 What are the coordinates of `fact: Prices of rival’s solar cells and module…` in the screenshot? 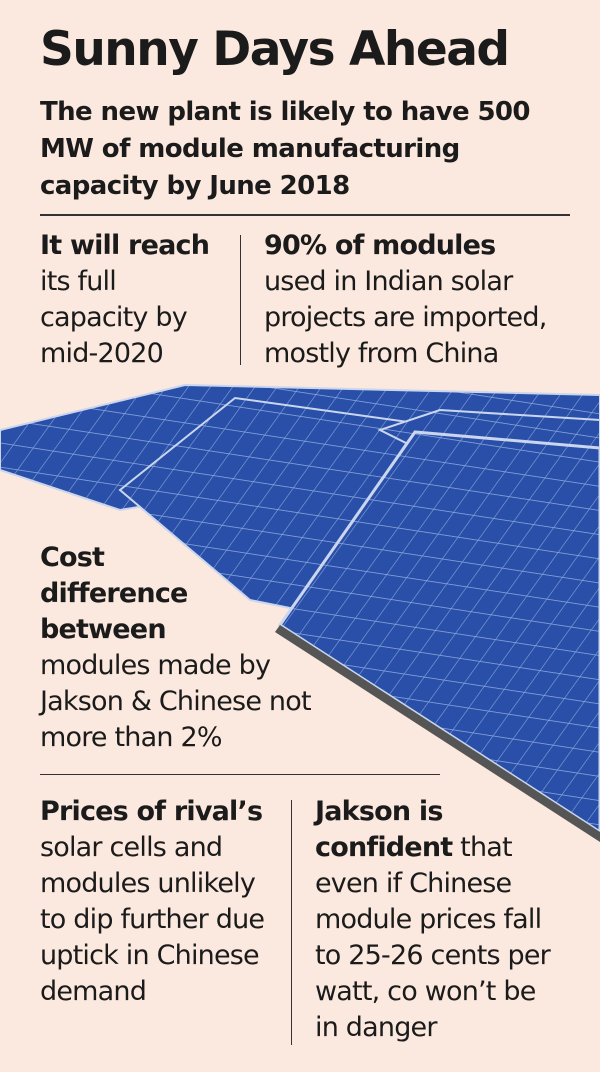 It's located at (157, 902).